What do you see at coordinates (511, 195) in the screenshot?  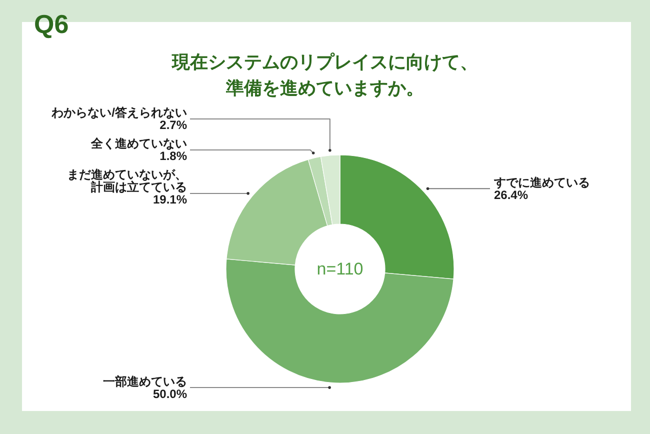 I see `data-label: 26.4%` at bounding box center [511, 195].